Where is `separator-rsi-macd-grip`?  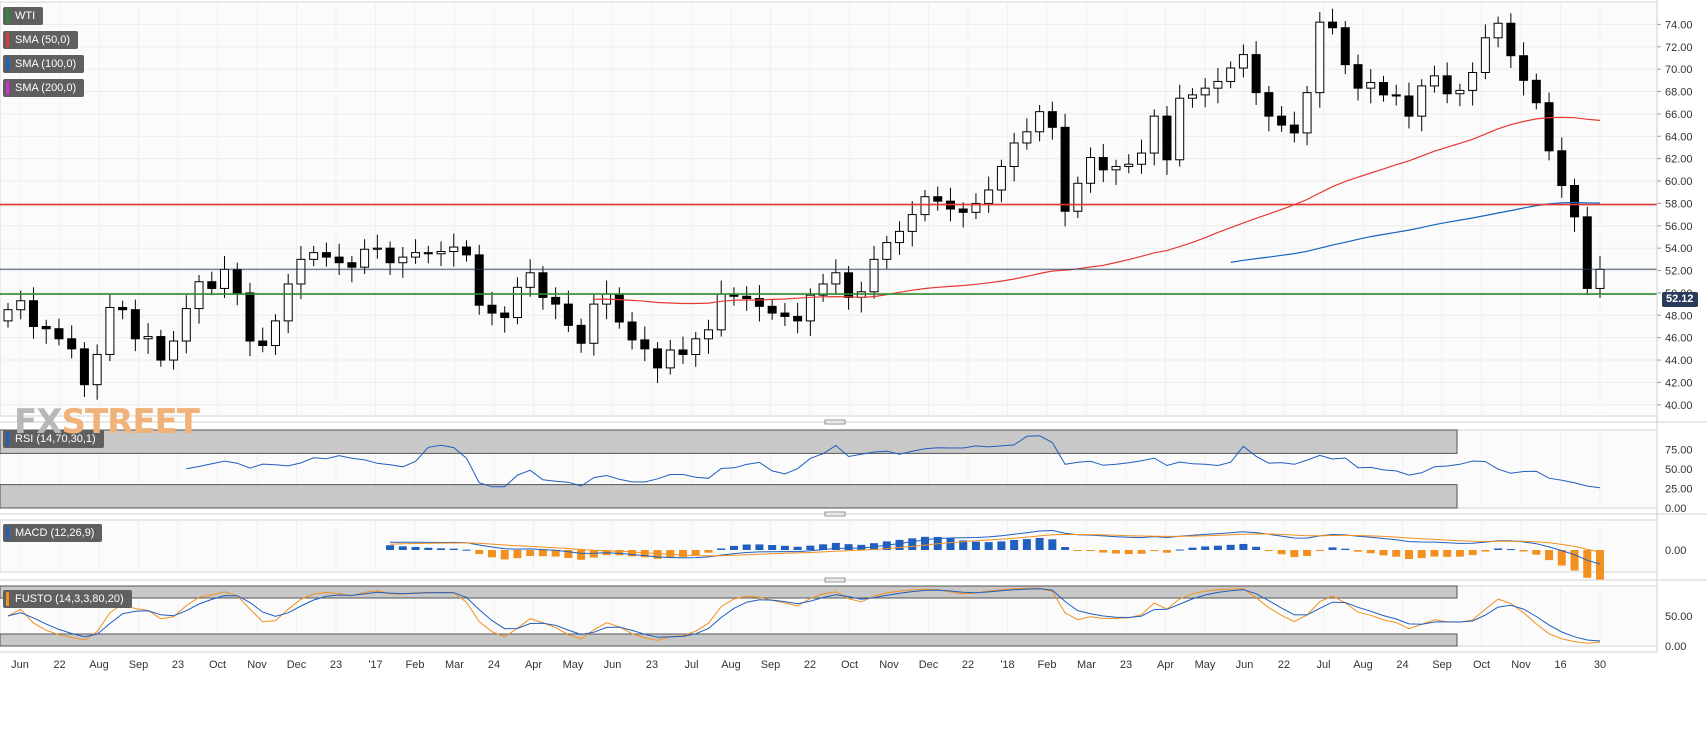
separator-rsi-macd-grip is located at coordinates (835, 514).